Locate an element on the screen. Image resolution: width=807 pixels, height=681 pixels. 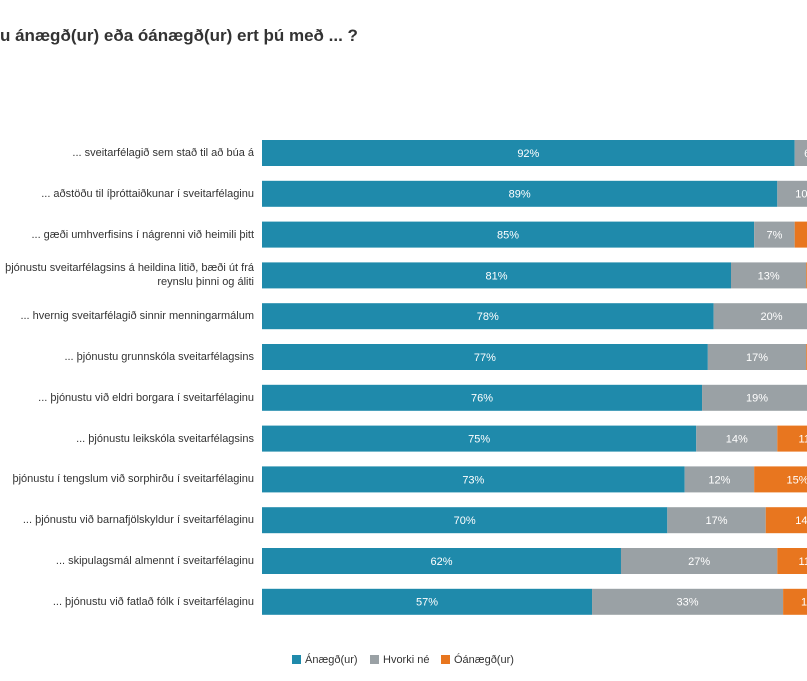
value-label: 78% is located at coordinates (488, 317).